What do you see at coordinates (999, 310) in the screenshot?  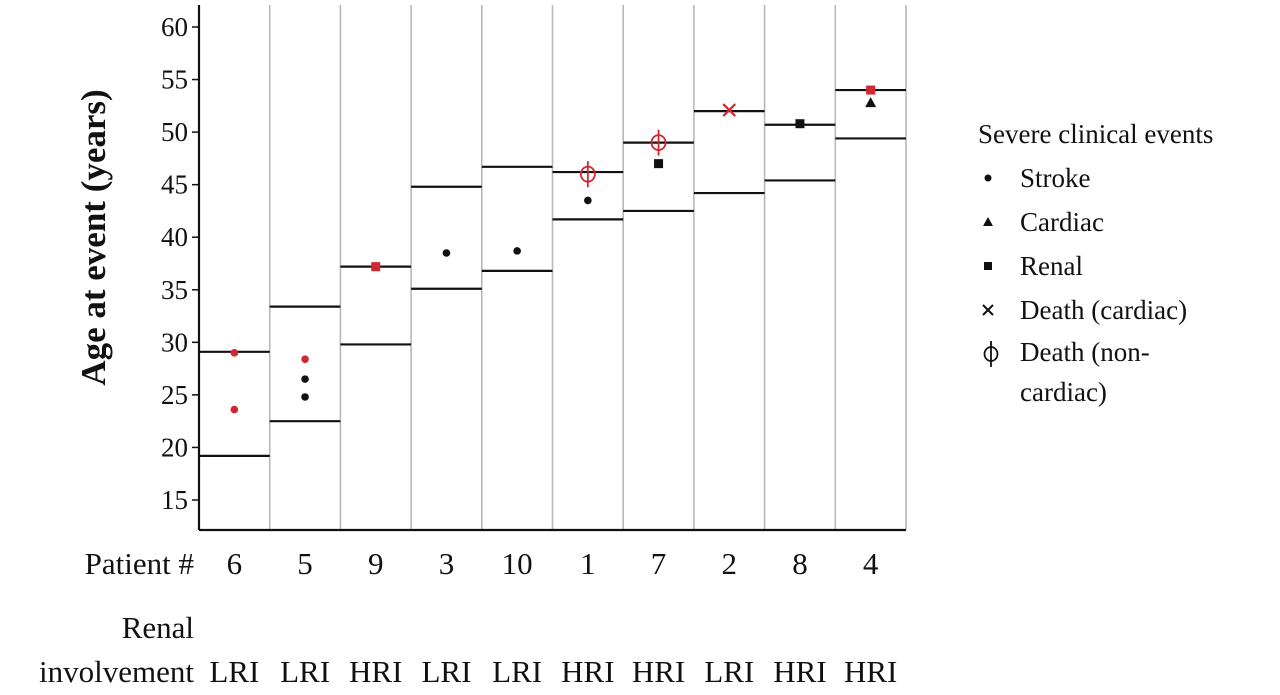 I see `cross-icon` at bounding box center [999, 310].